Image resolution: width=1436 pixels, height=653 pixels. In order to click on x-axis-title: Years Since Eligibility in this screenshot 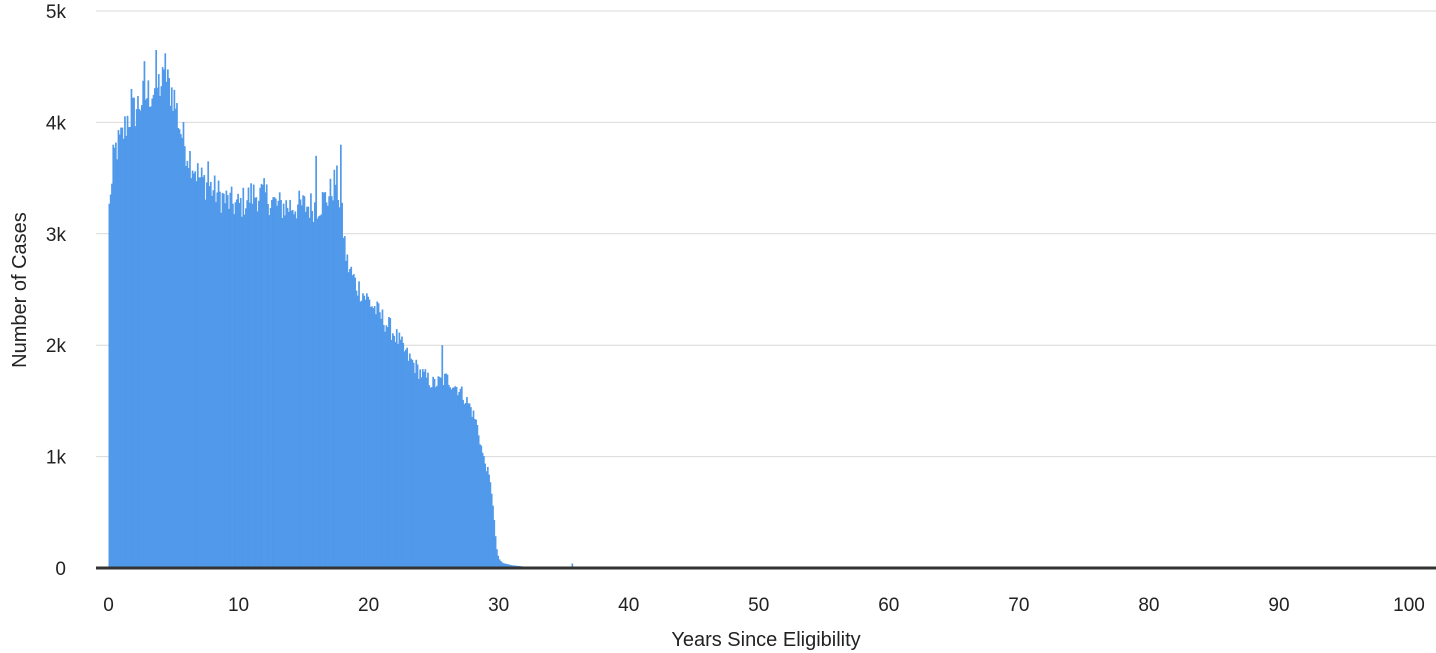, I will do `click(765, 640)`.